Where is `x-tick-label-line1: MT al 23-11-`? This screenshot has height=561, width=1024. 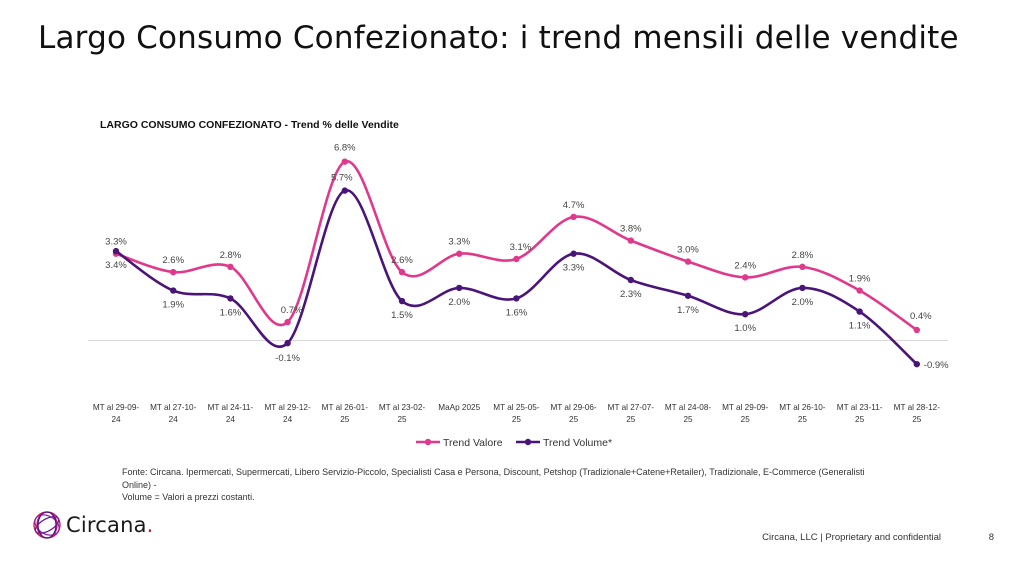 x-tick-label-line1: MT al 23-11- is located at coordinates (860, 407).